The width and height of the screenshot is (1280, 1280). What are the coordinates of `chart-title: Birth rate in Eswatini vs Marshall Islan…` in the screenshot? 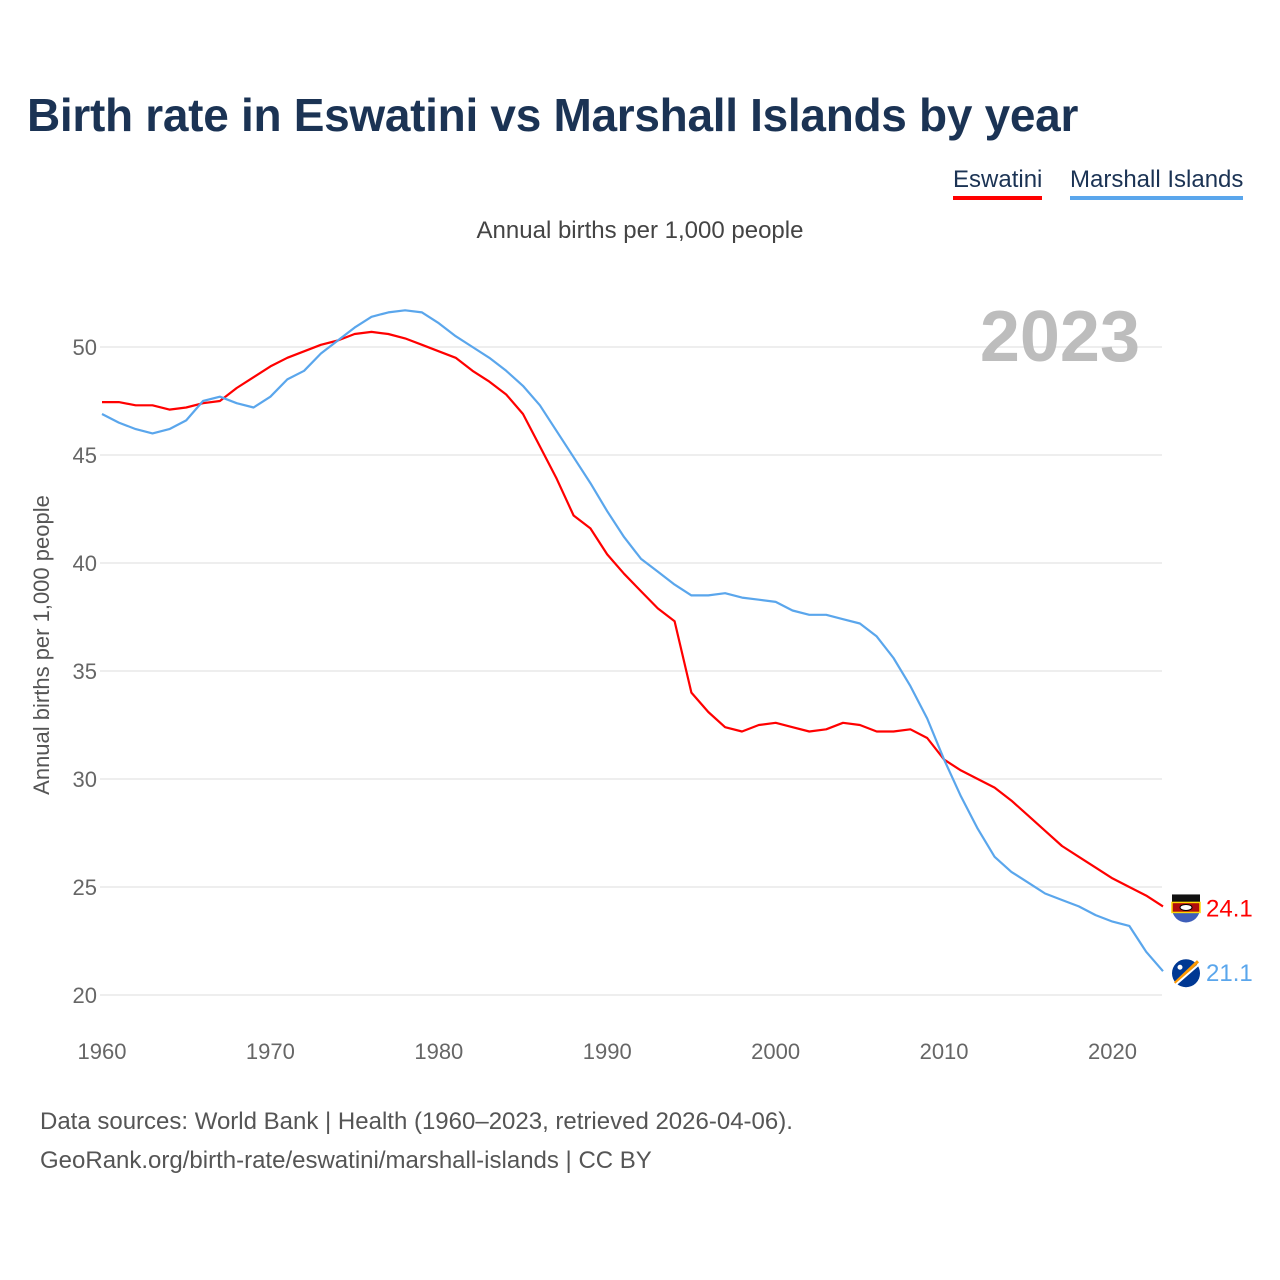 It's located at (553, 115).